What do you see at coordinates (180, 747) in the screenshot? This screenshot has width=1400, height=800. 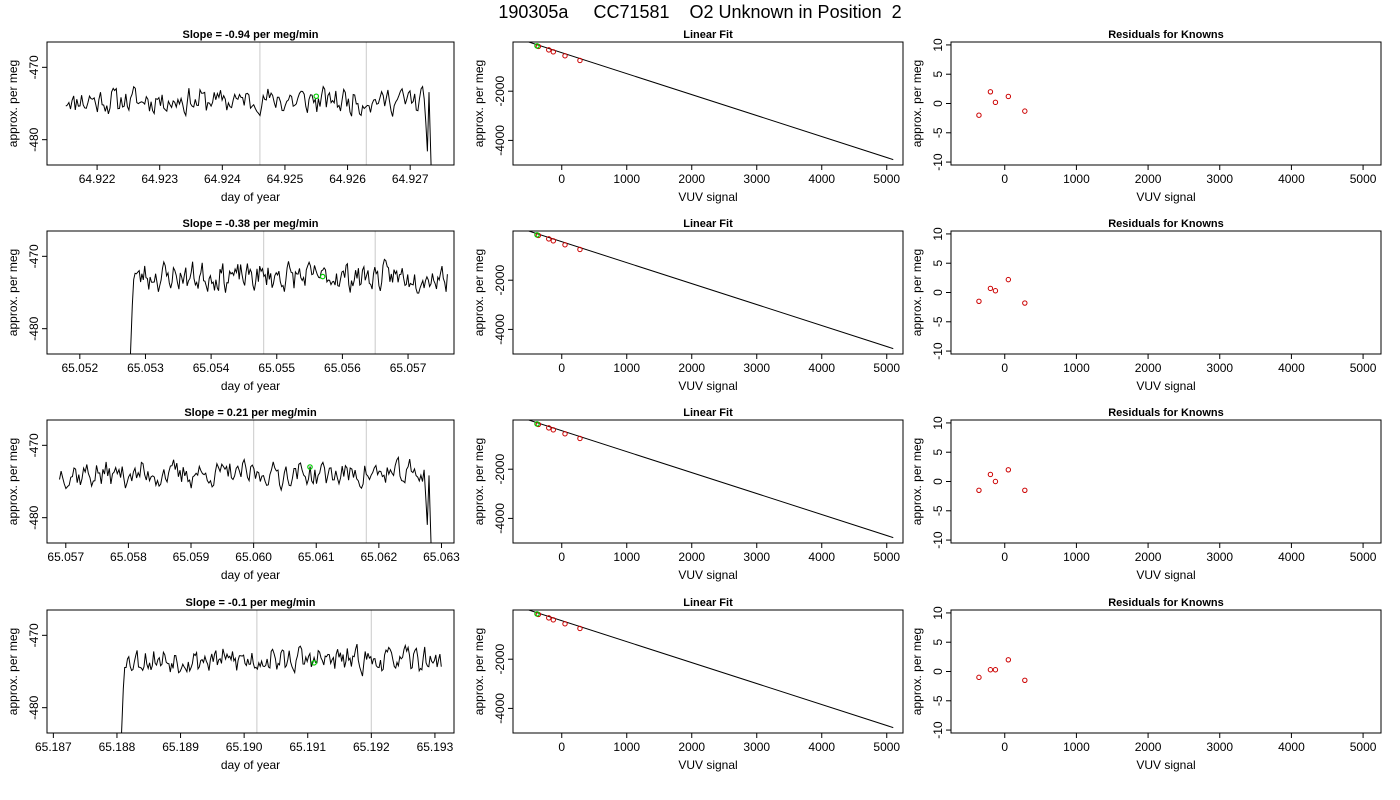 I see `x-tick-label: 65.189` at bounding box center [180, 747].